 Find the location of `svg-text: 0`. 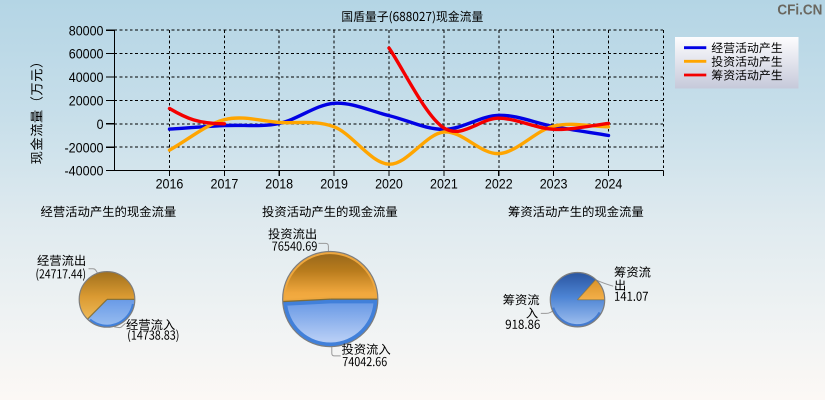

svg-text: 0 is located at coordinates (100, 124).